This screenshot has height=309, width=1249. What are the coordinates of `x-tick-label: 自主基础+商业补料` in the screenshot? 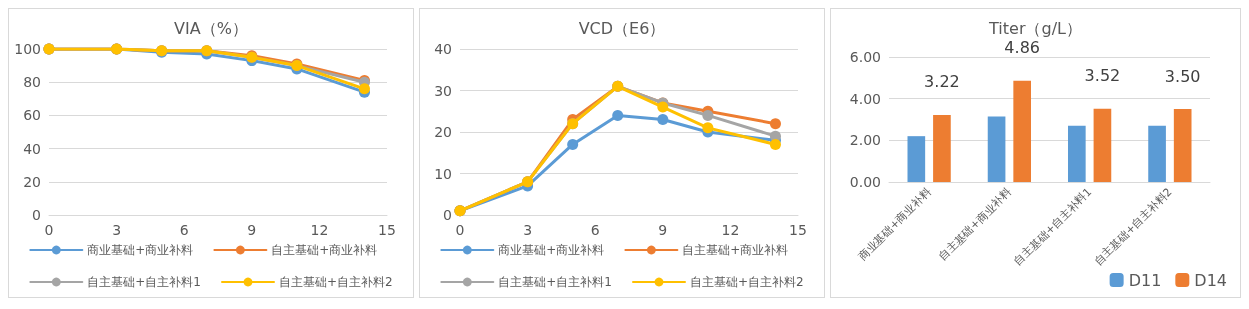 It's located at (975, 224).